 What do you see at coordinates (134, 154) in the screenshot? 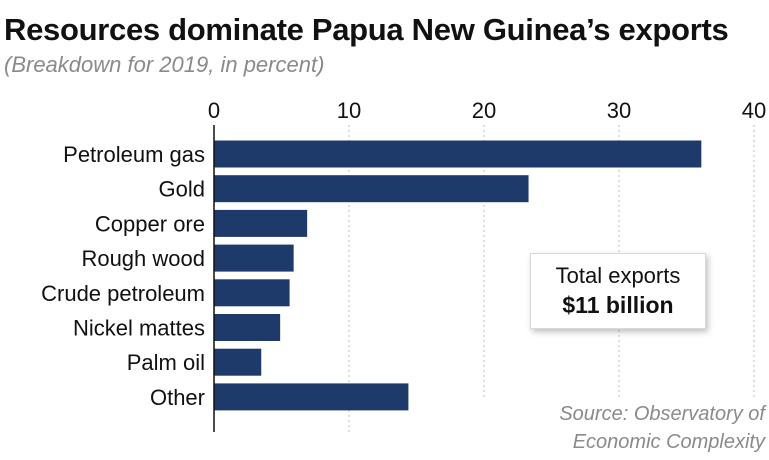
I see `category-label-petroleum-gas: Petroleum gas` at bounding box center [134, 154].